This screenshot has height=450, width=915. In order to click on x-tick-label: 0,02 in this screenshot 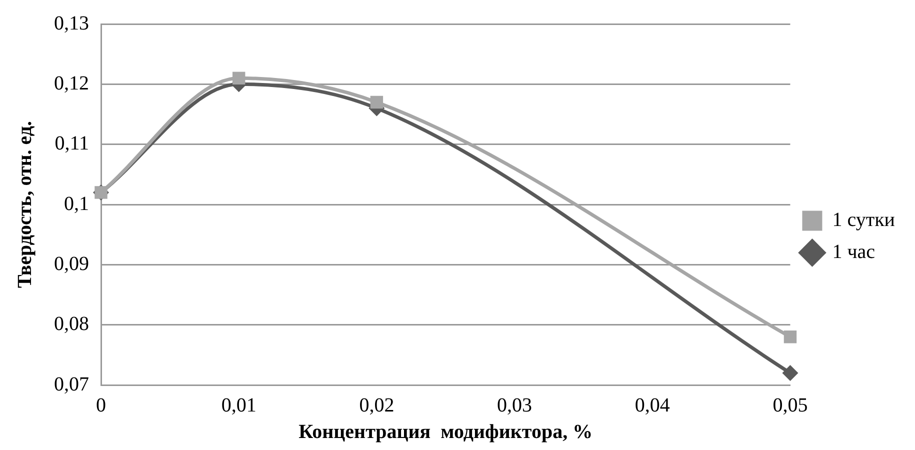, I will do `click(376, 405)`.